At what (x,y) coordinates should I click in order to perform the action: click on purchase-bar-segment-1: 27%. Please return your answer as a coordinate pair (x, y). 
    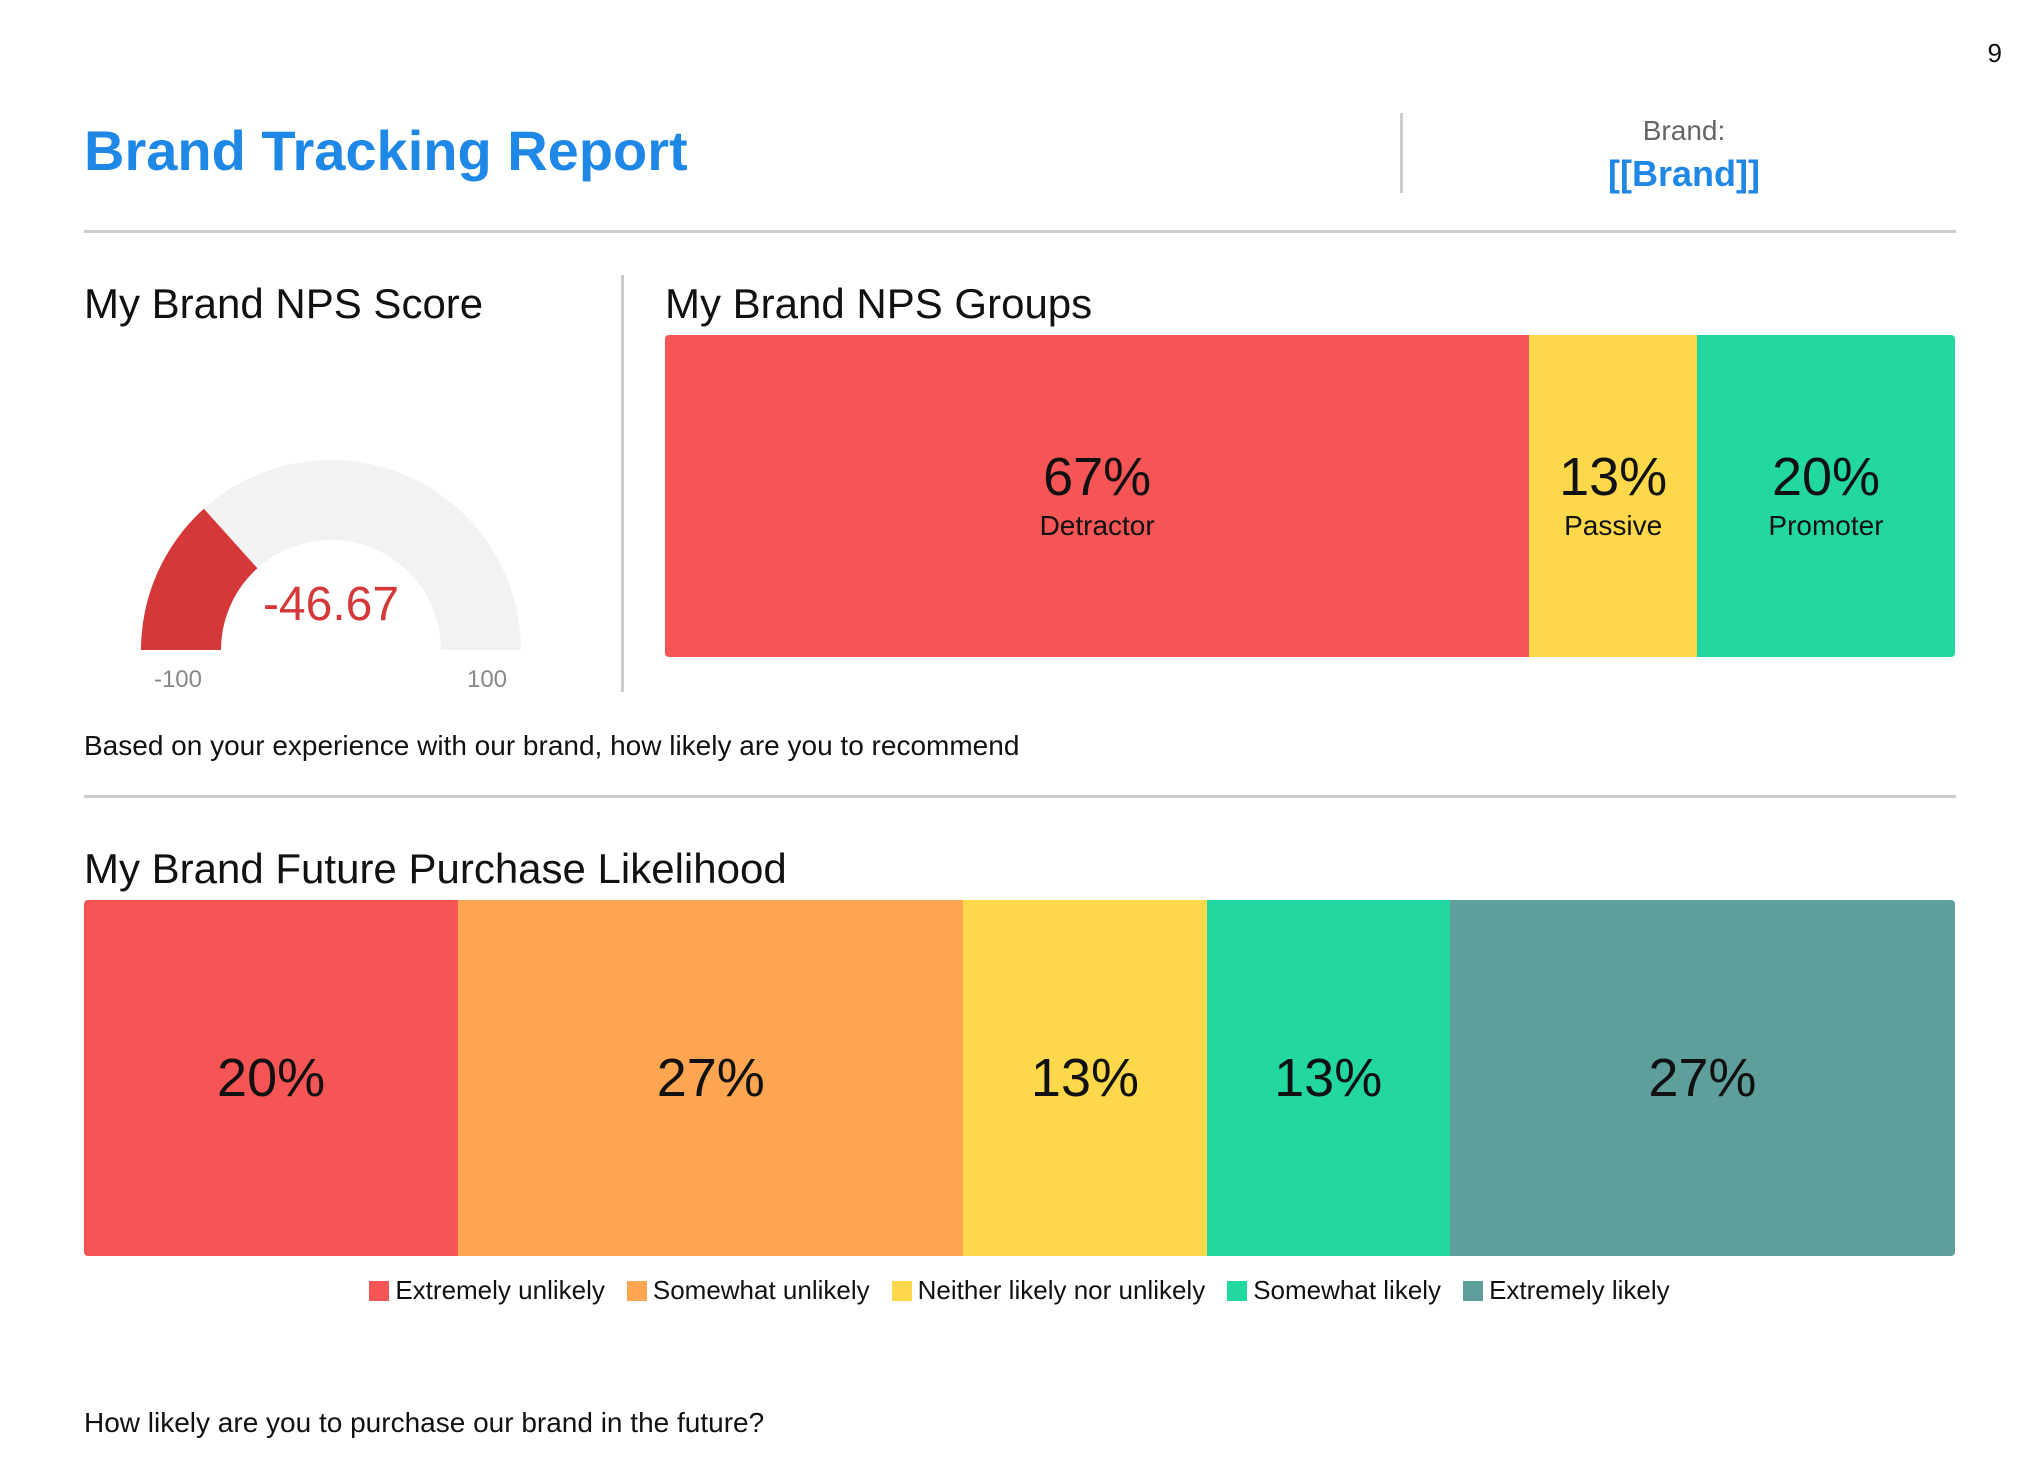
    Looking at the image, I should click on (711, 1078).